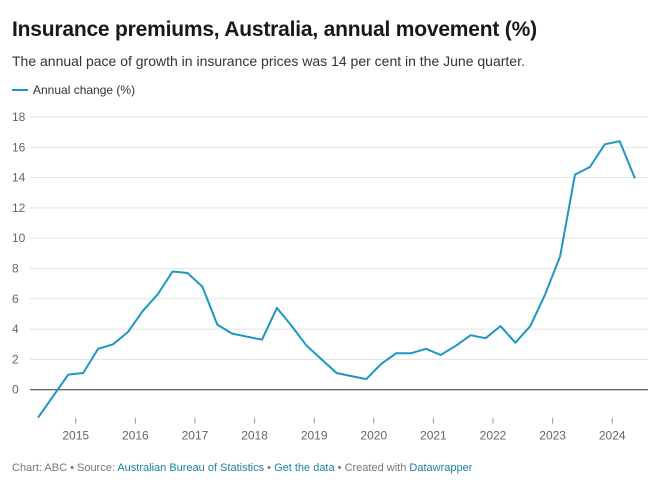 This screenshot has height=498, width=666. What do you see at coordinates (135, 436) in the screenshot?
I see `x-tick-label: 2016` at bounding box center [135, 436].